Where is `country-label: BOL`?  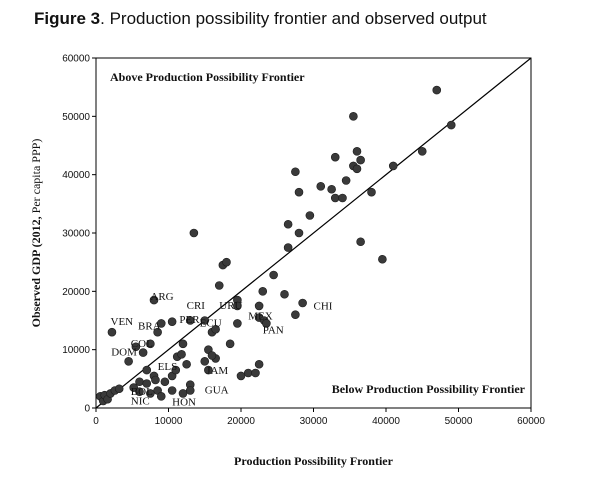
country-label: BOL is located at coordinates (142, 392).